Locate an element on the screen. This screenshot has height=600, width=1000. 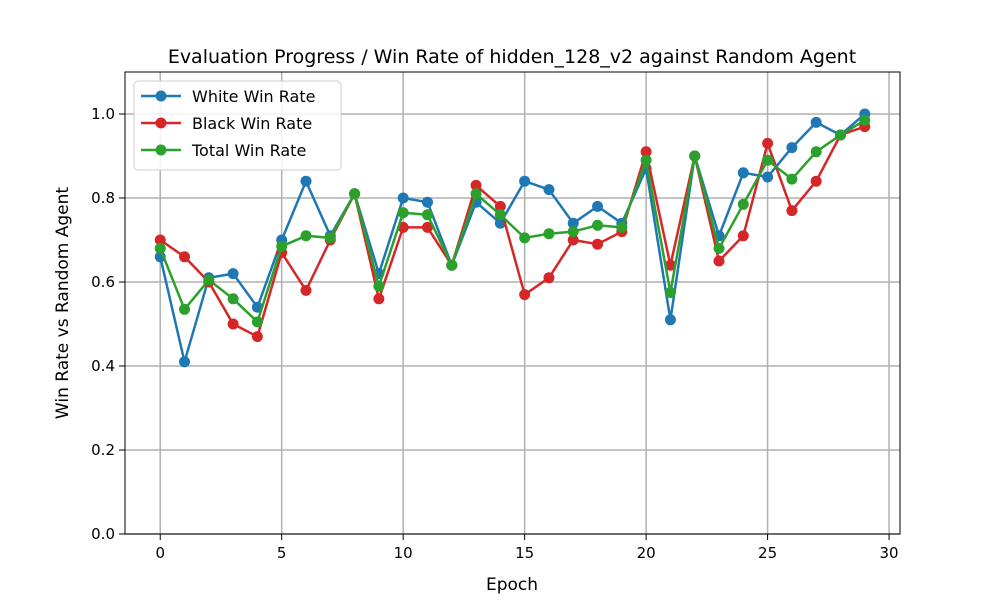
y-axis-label: Win Rate vs Random Agent is located at coordinates (63, 303).